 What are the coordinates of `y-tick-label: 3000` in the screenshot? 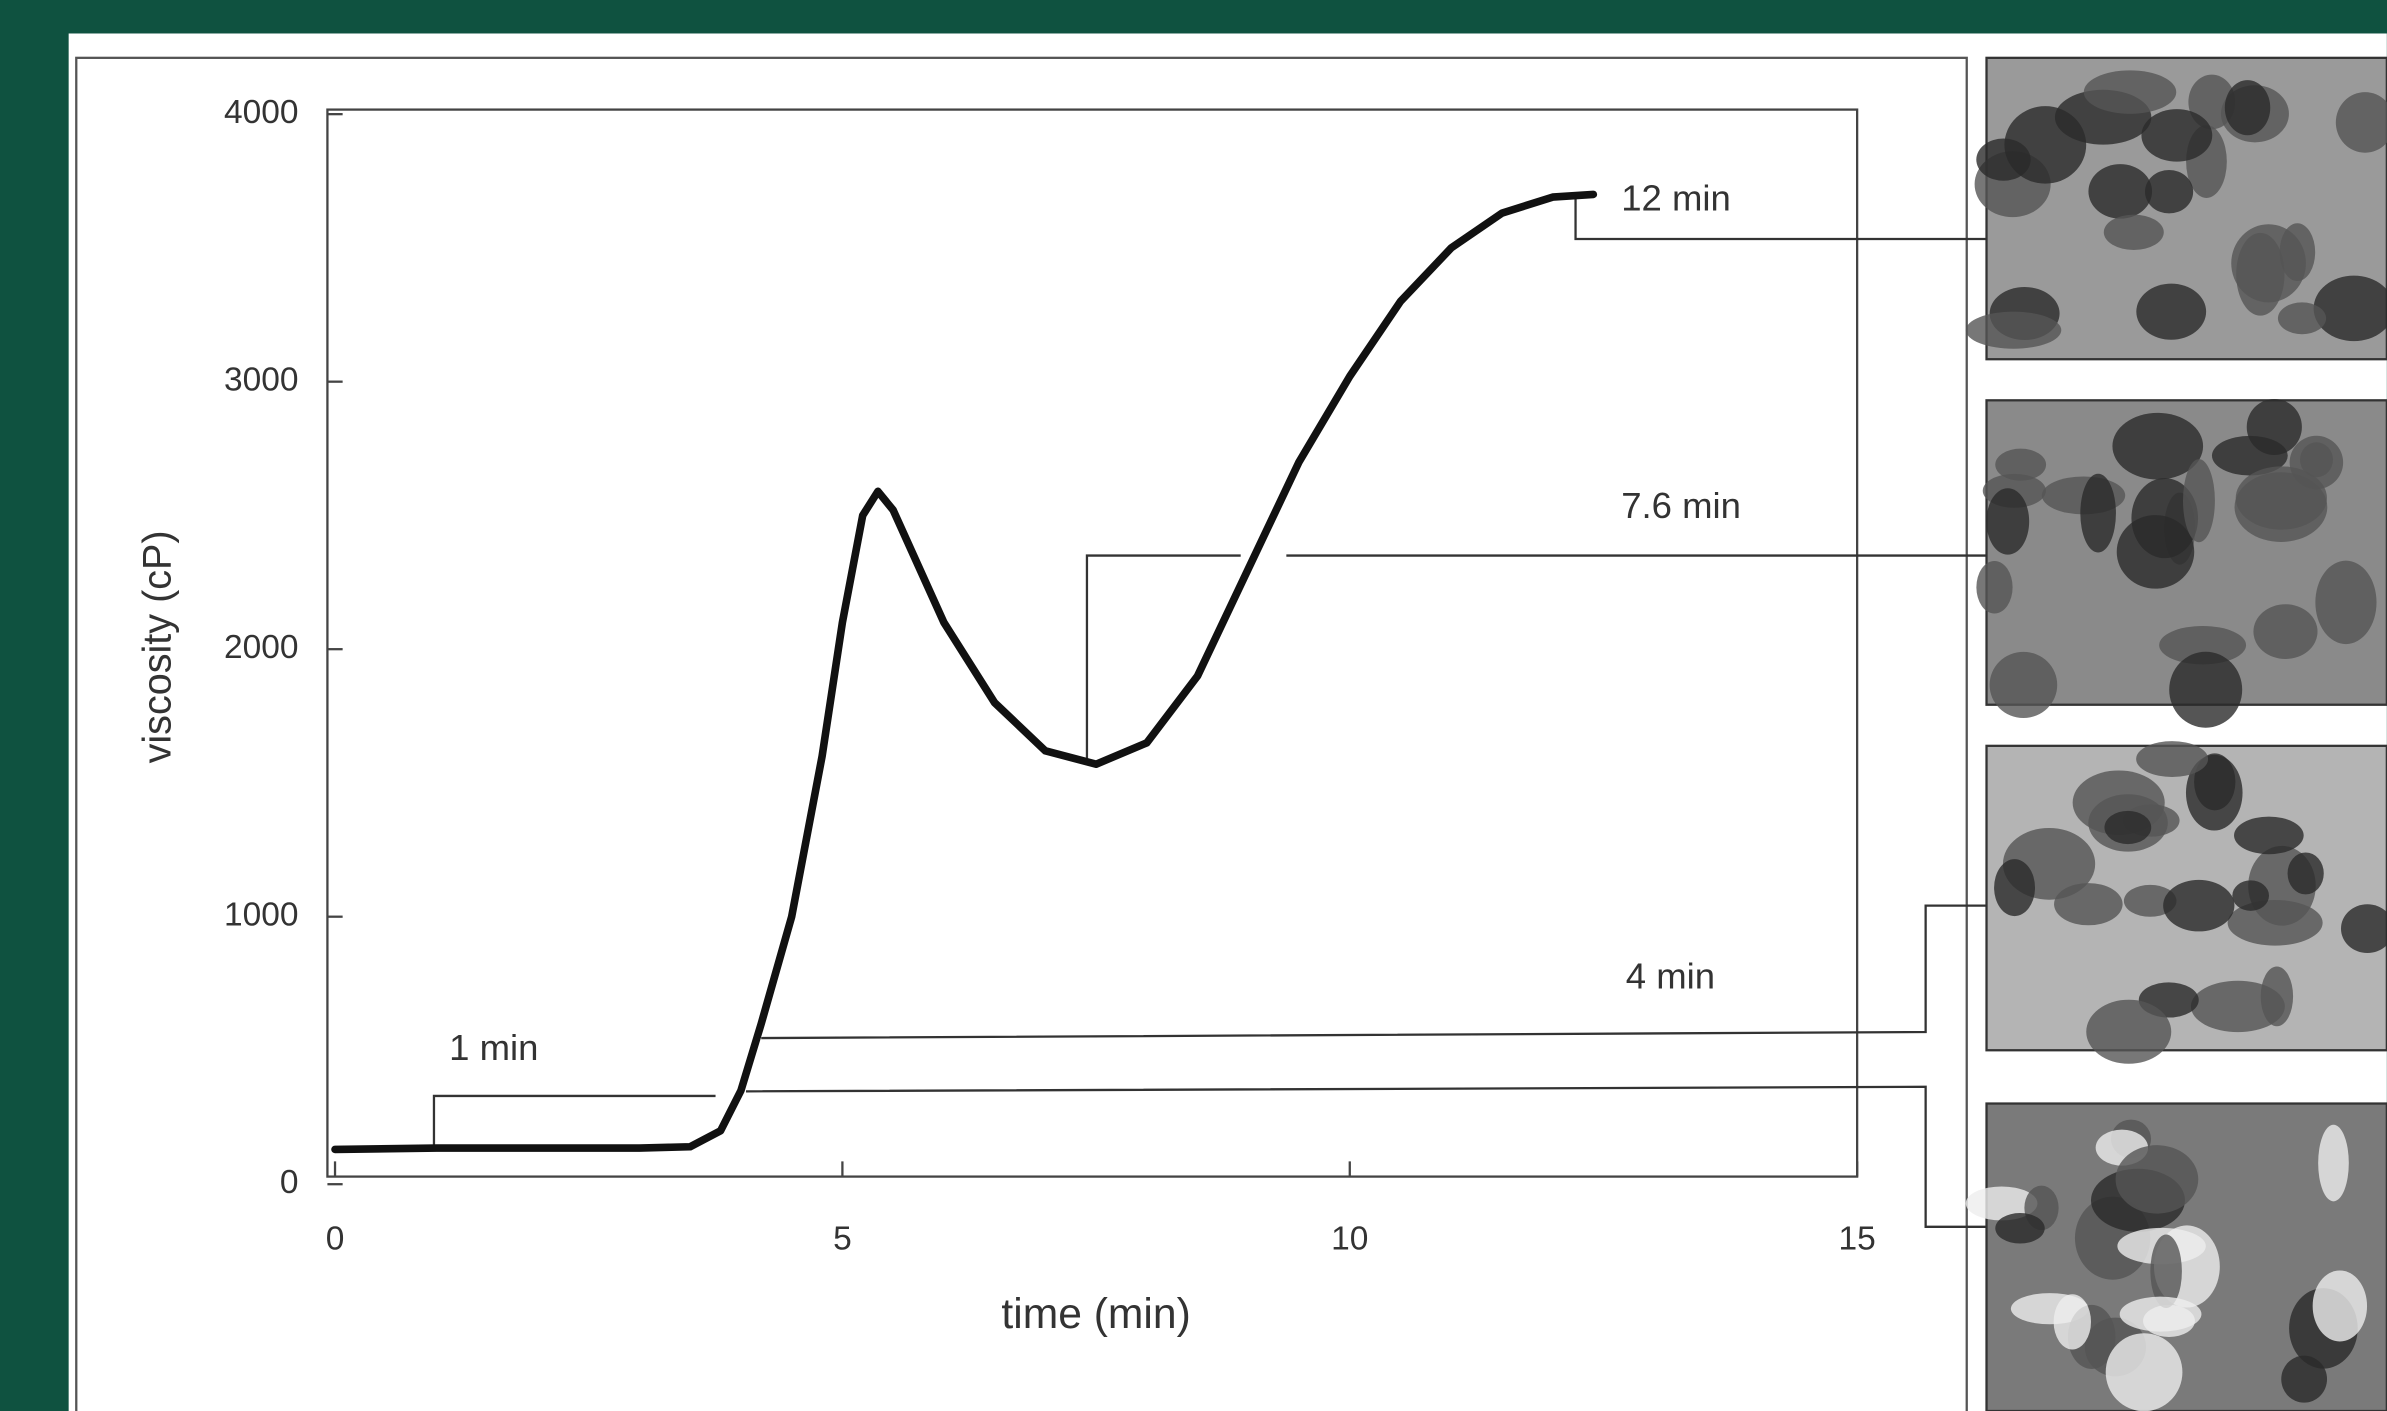 It's located at (261, 380).